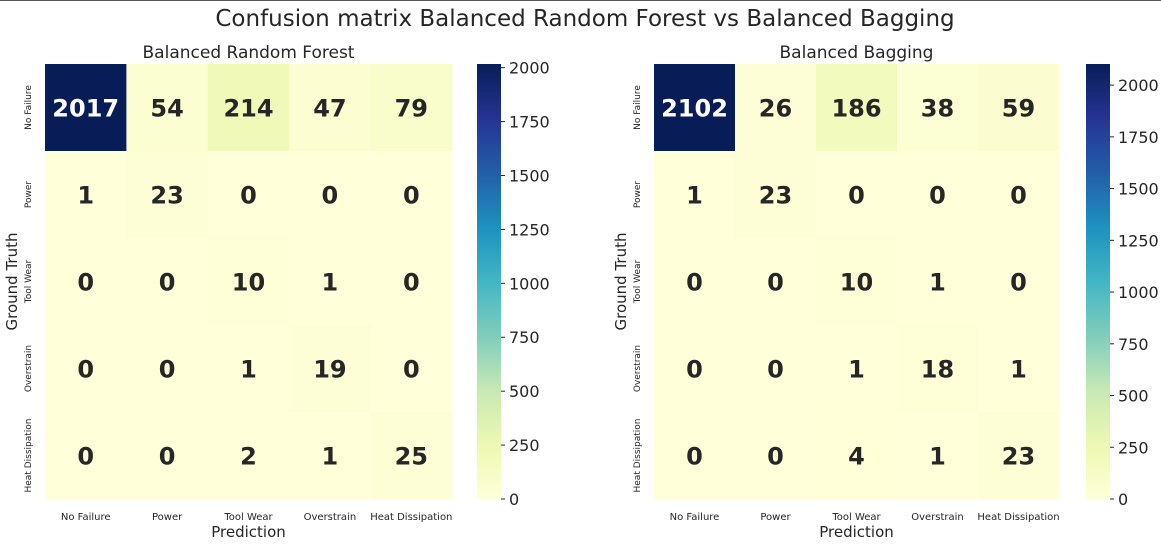 This screenshot has width=1161, height=545. What do you see at coordinates (29, 281) in the screenshot?
I see `y-tick-label: Tool Wear` at bounding box center [29, 281].